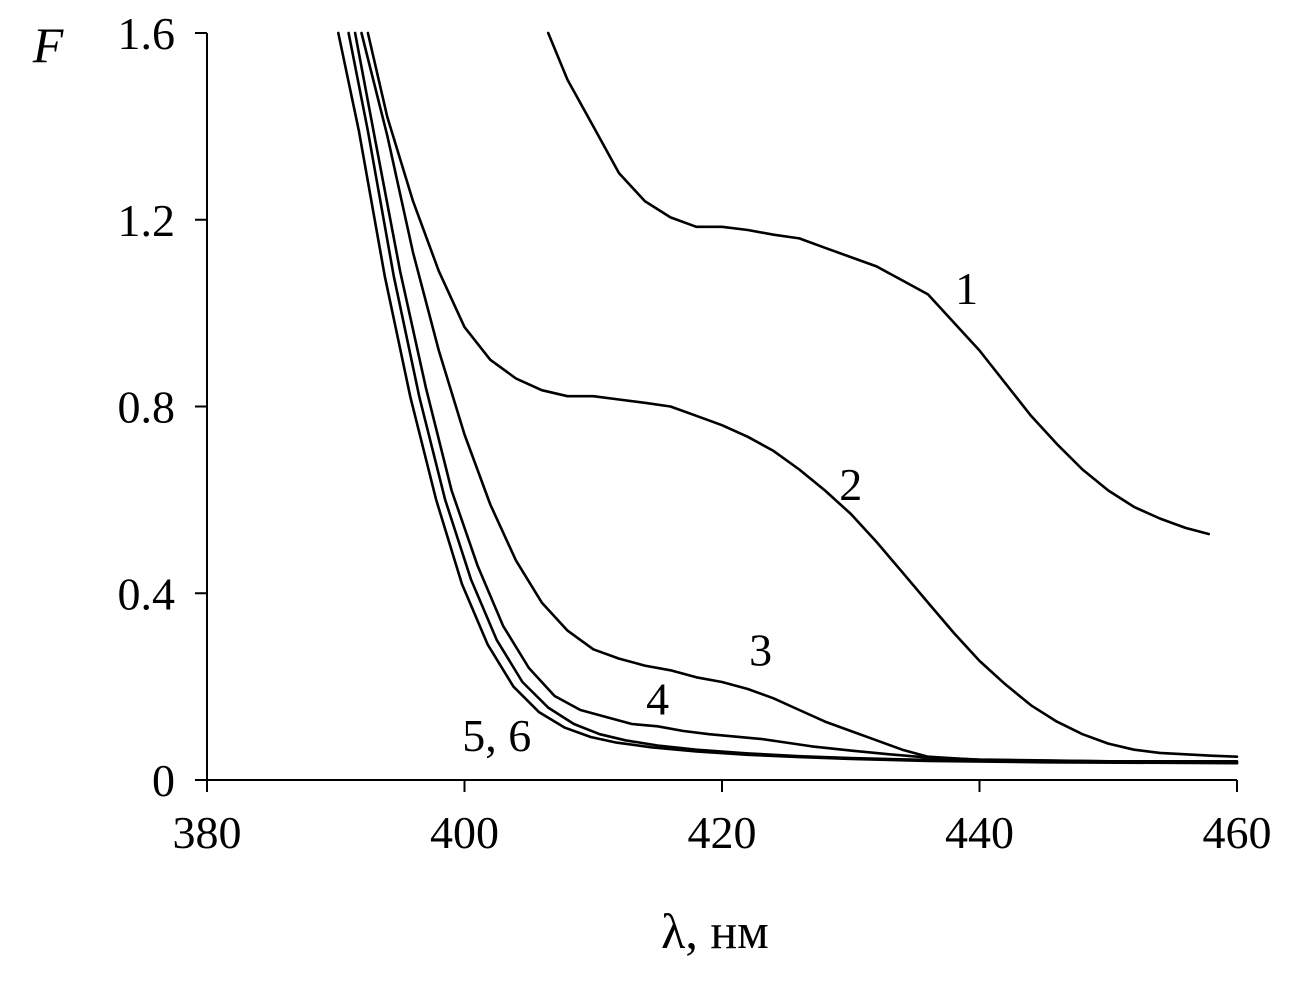 The image size is (1305, 986). Describe the element at coordinates (496, 735) in the screenshot. I see `series-label: 5, 6` at that location.